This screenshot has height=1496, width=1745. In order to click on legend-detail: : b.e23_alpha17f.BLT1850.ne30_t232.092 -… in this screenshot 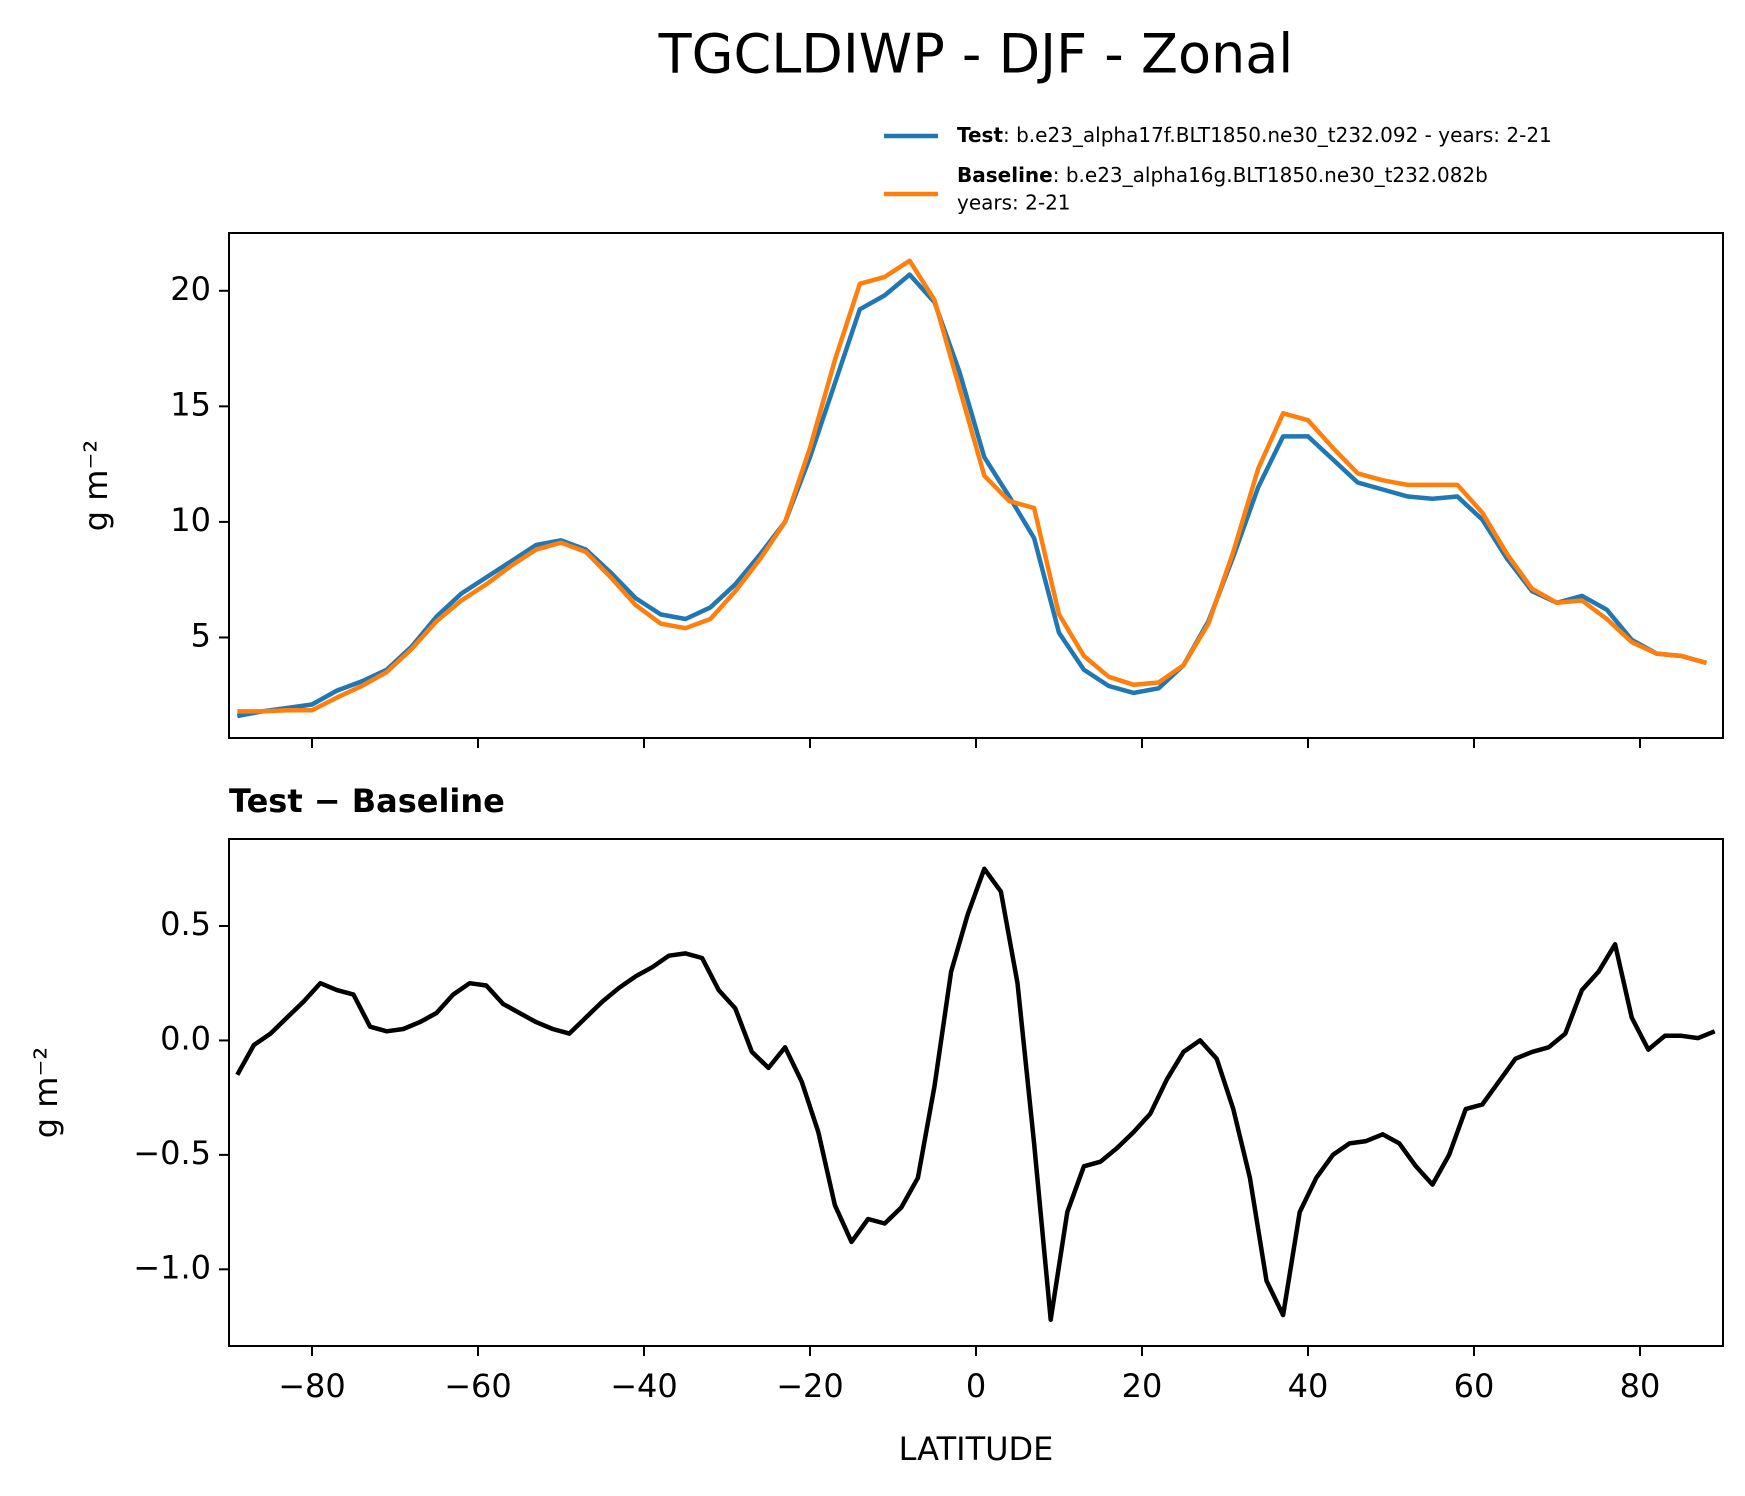, I will do `click(1277, 135)`.